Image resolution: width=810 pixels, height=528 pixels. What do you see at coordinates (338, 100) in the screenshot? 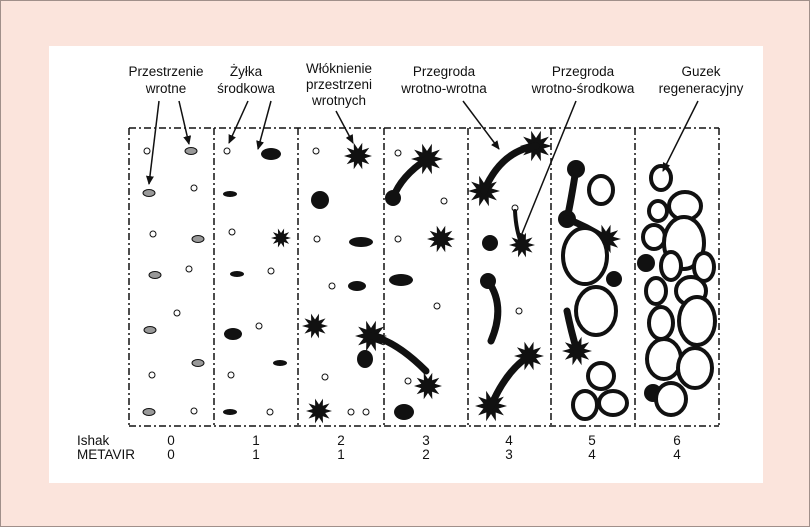
I see `label: wrotnych` at bounding box center [338, 100].